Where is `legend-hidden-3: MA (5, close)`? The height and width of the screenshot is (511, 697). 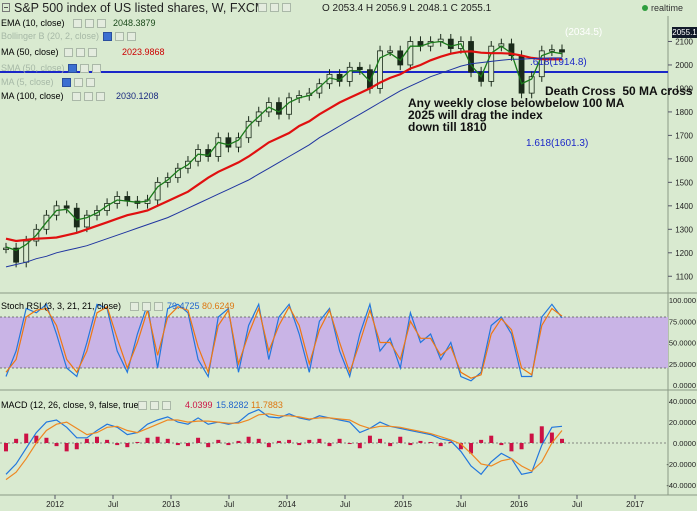 legend-hidden-3: MA (5, close) is located at coordinates (27, 82).